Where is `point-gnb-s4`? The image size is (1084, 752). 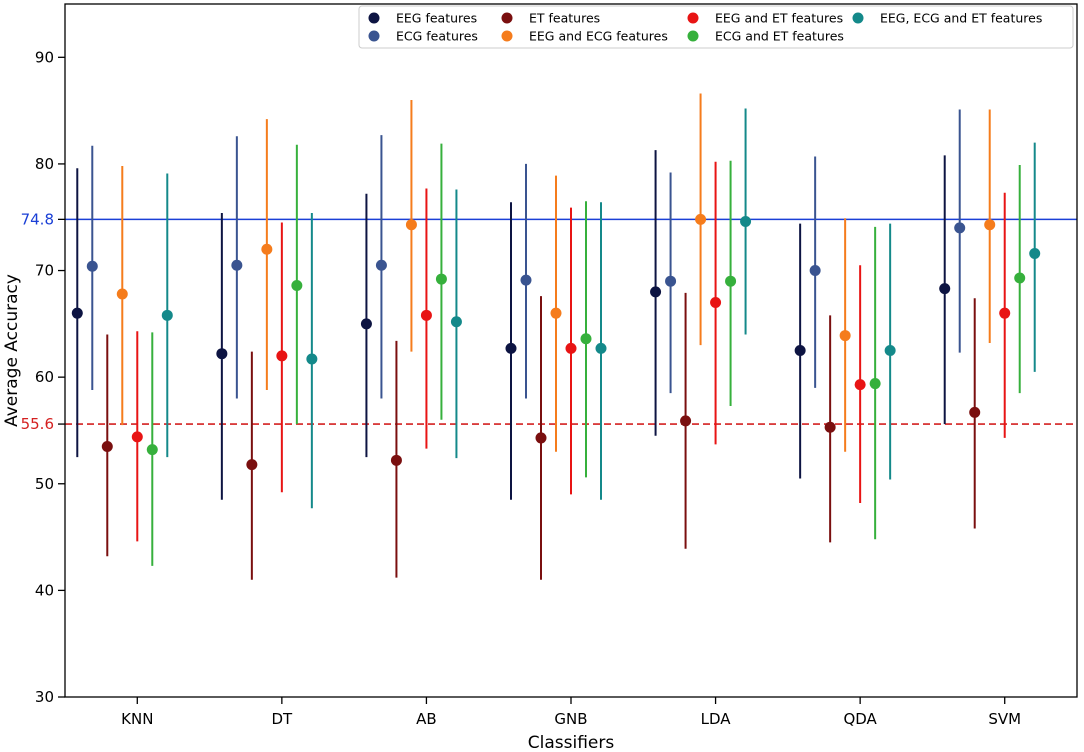
point-gnb-s4 is located at coordinates (571, 348).